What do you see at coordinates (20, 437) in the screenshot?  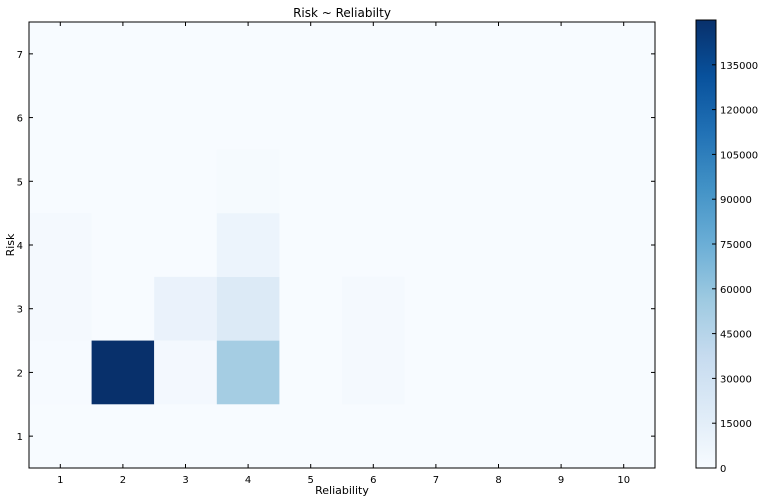 I see `y-tick-label: 1` at bounding box center [20, 437].